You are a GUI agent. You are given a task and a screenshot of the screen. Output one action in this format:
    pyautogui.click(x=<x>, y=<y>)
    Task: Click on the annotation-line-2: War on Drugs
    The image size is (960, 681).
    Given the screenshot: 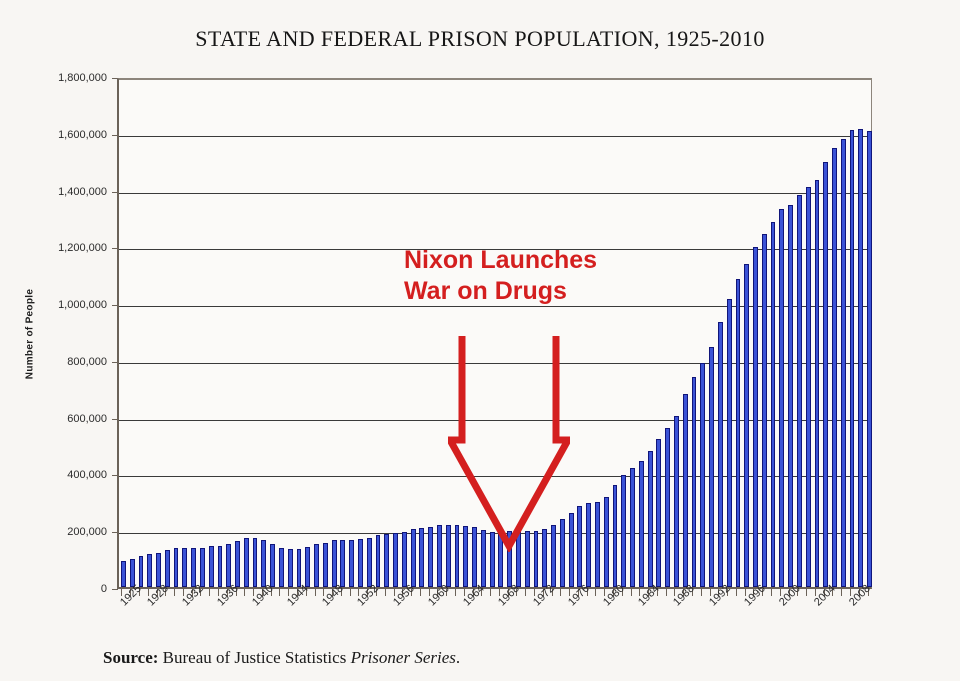 What is the action you would take?
    pyautogui.click(x=485, y=291)
    